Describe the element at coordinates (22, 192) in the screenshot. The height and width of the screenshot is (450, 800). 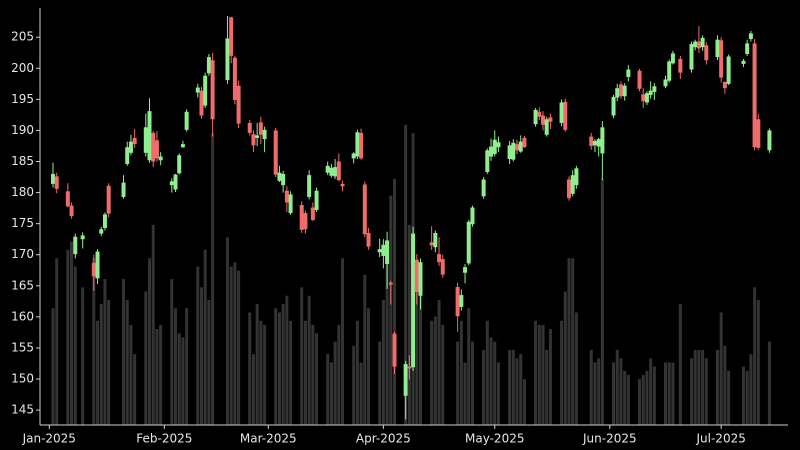
I see `y-tick-label: 180` at that location.